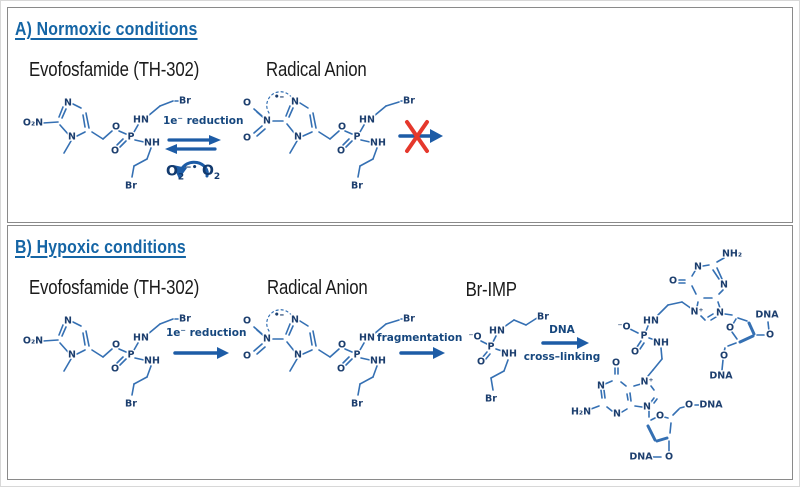  What do you see at coordinates (114, 288) in the screenshot?
I see `evofosfamide-label-b: Evofosfamide (TH-302)` at bounding box center [114, 288].